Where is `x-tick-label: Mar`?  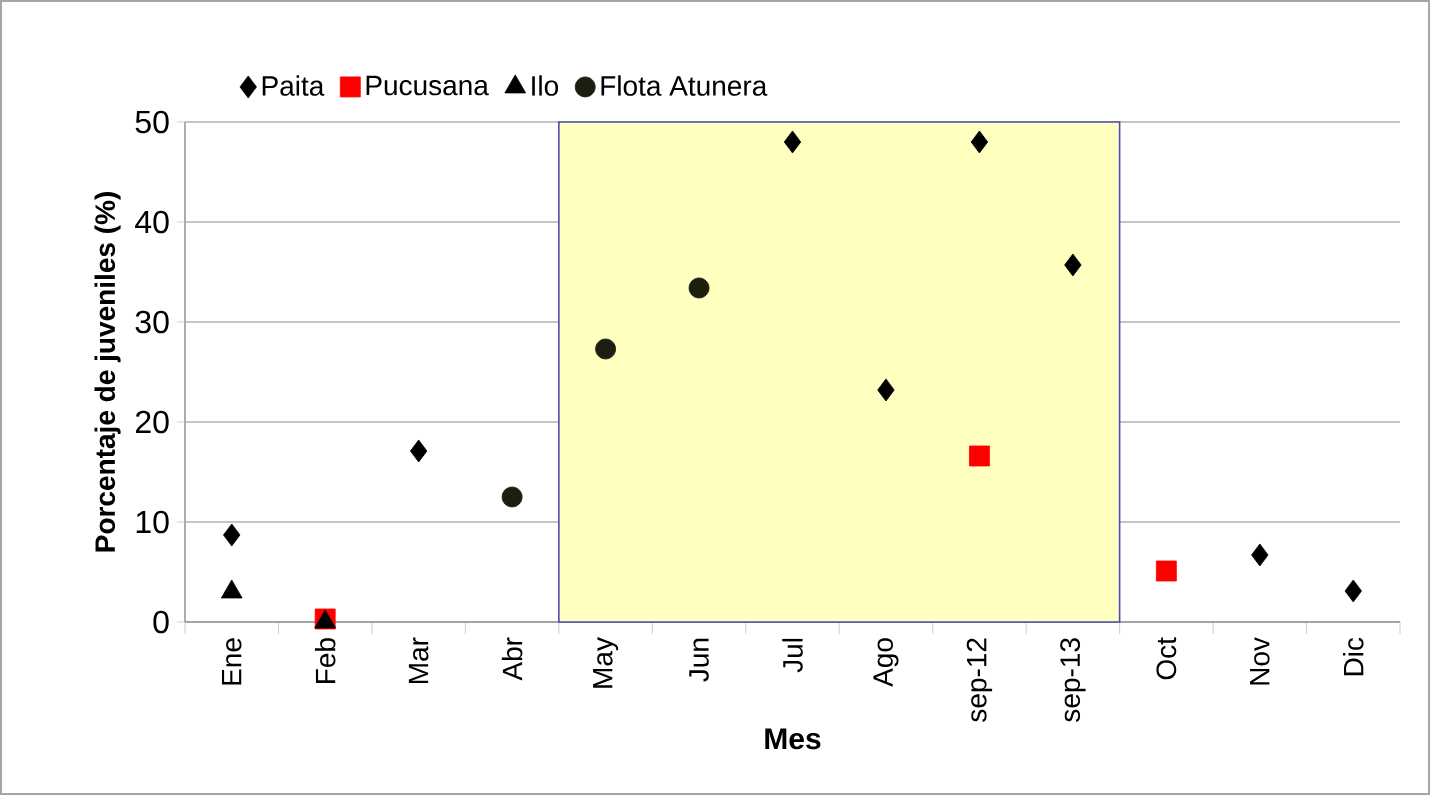 x-tick-label: Mar is located at coordinates (418, 660).